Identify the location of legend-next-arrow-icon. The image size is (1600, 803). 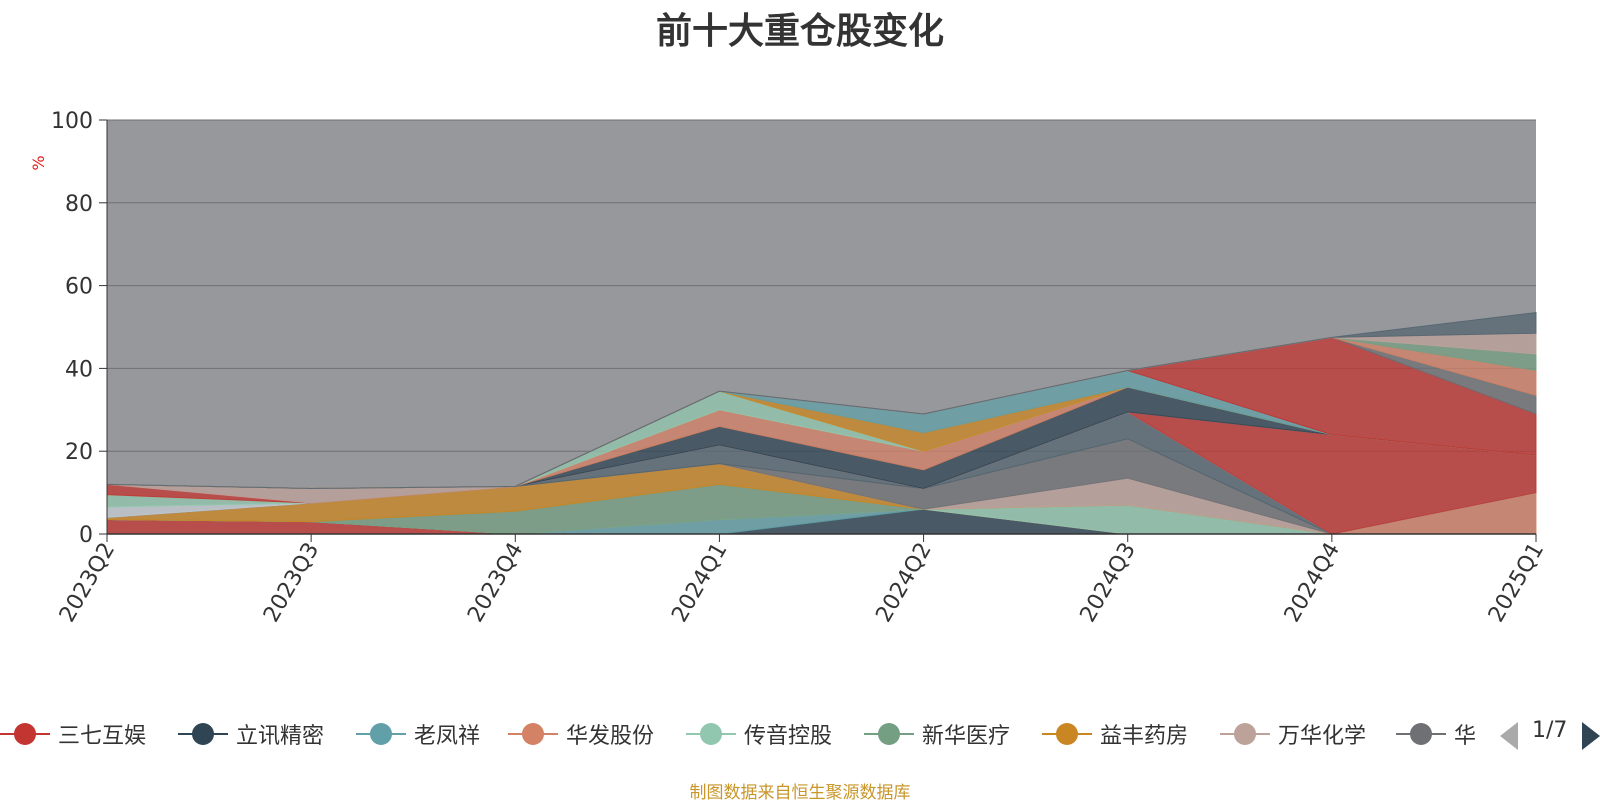
(1591, 736).